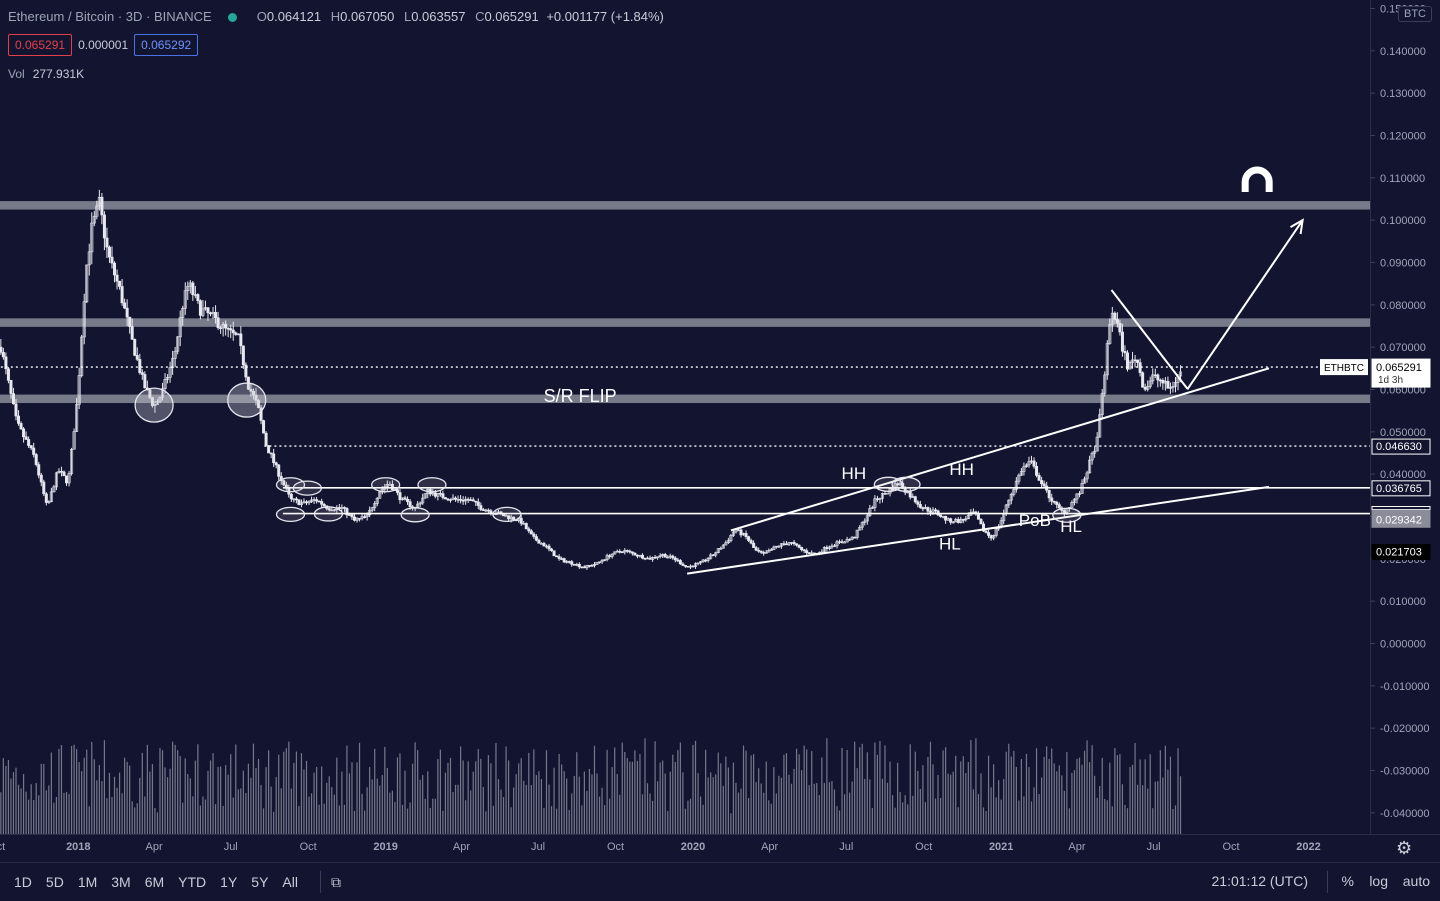 The image size is (1440, 901). Describe the element at coordinates (23, 882) in the screenshot. I see `timeframe-1d: 1D` at that location.